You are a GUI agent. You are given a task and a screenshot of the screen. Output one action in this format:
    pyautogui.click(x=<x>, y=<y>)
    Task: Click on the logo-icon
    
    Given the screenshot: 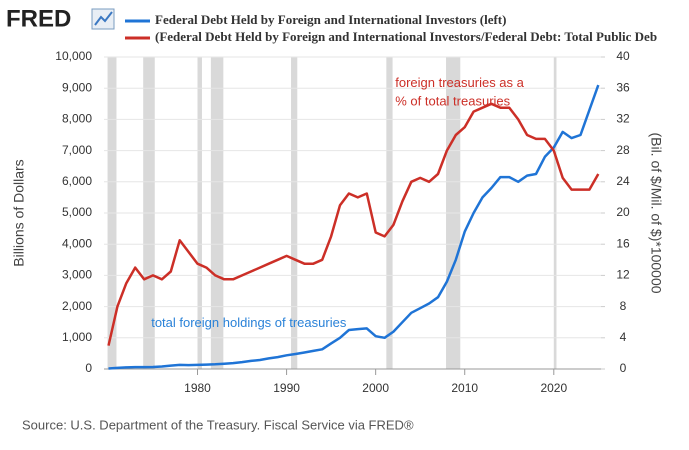 What is the action you would take?
    pyautogui.click(x=103, y=19)
    